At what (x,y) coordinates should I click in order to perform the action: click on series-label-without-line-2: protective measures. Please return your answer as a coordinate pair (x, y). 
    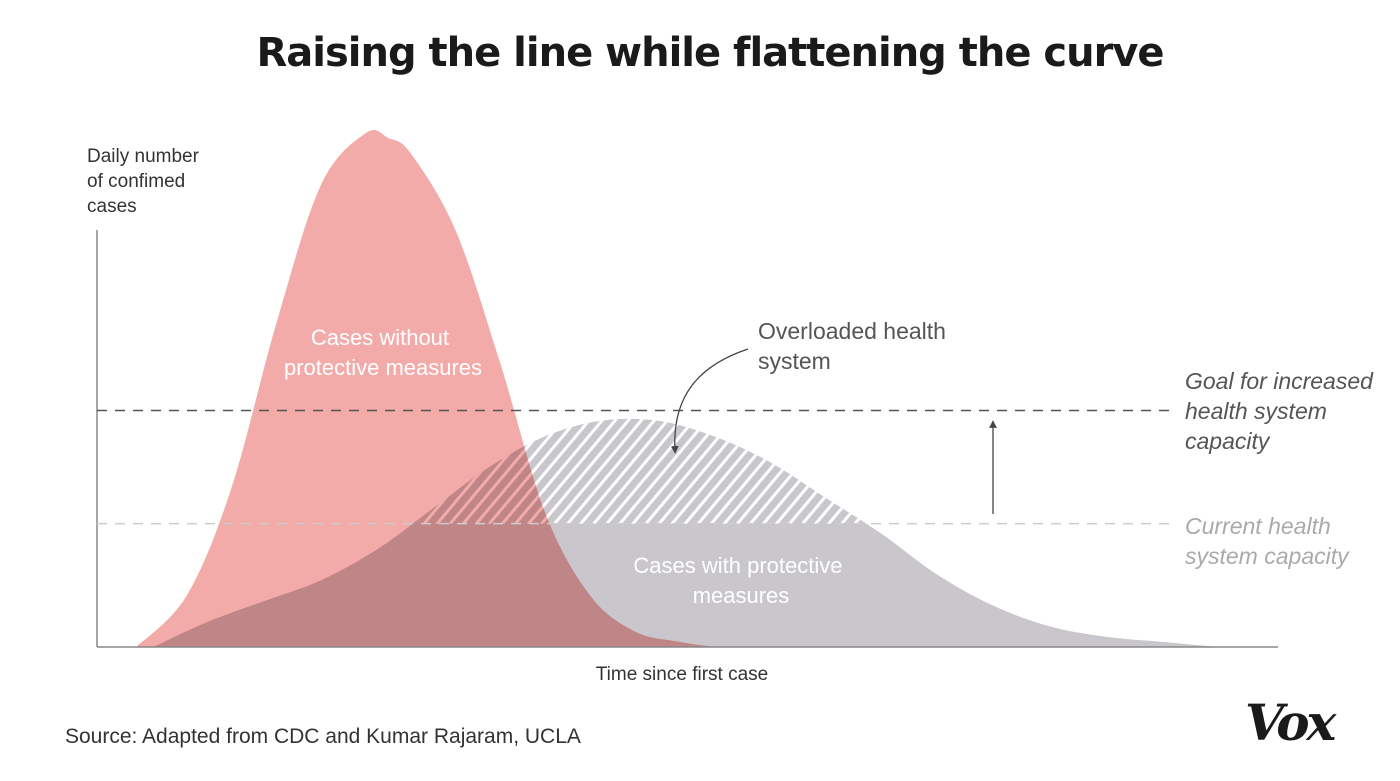
    Looking at the image, I should click on (383, 367).